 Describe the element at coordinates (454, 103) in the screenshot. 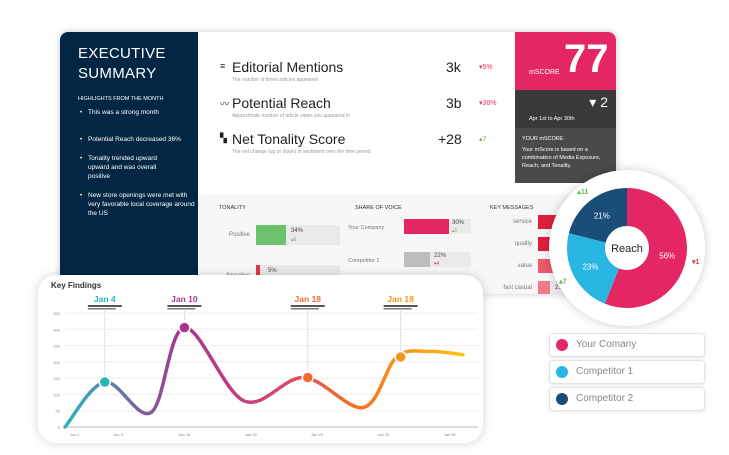

I see `metric-value: 3b` at that location.